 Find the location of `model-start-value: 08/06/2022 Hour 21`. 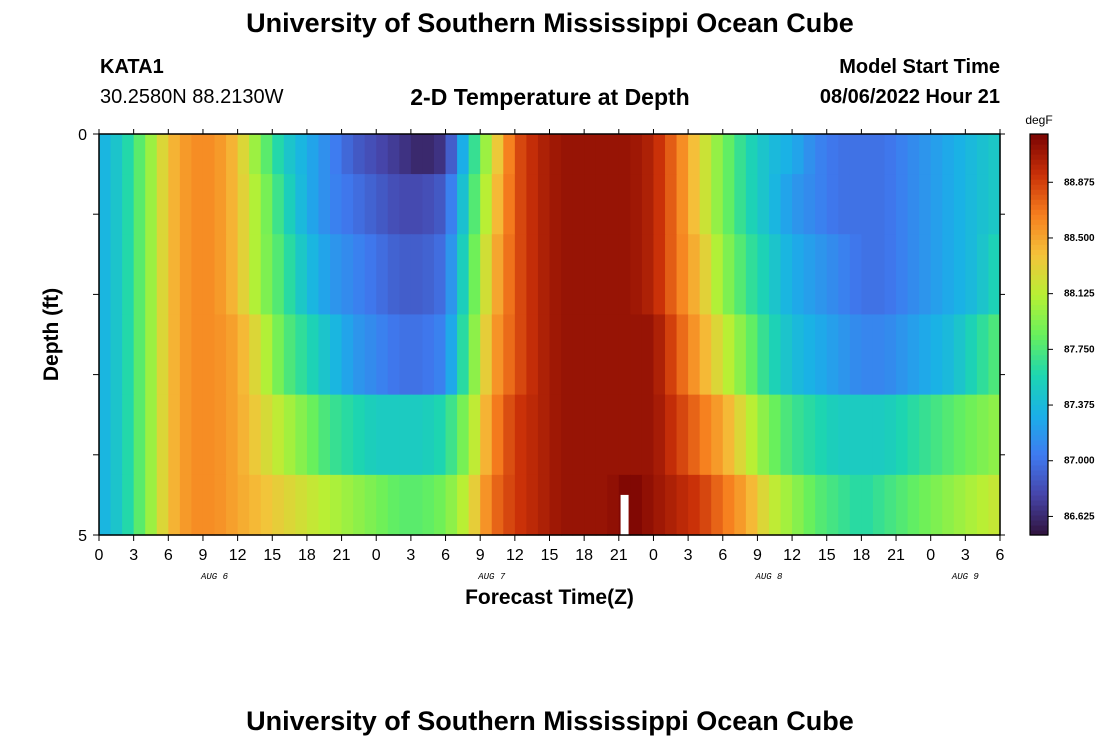

model-start-value: 08/06/2022 Hour 21 is located at coordinates (909, 97).